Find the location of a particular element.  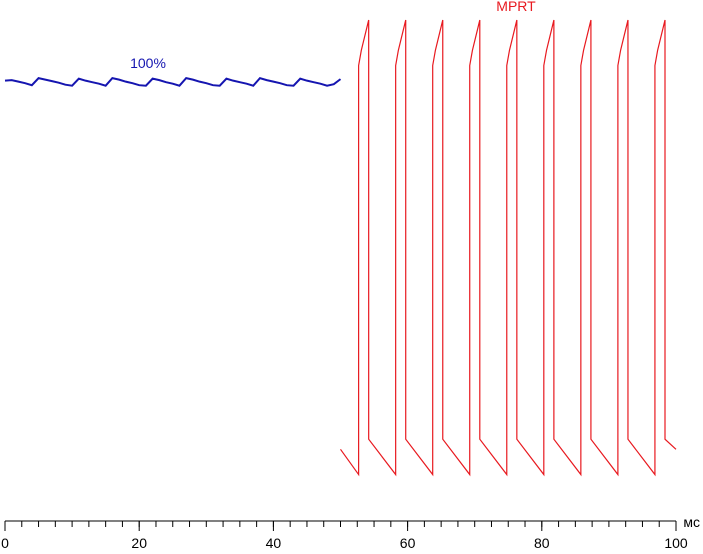

x-tick-label: 80 is located at coordinates (542, 542).